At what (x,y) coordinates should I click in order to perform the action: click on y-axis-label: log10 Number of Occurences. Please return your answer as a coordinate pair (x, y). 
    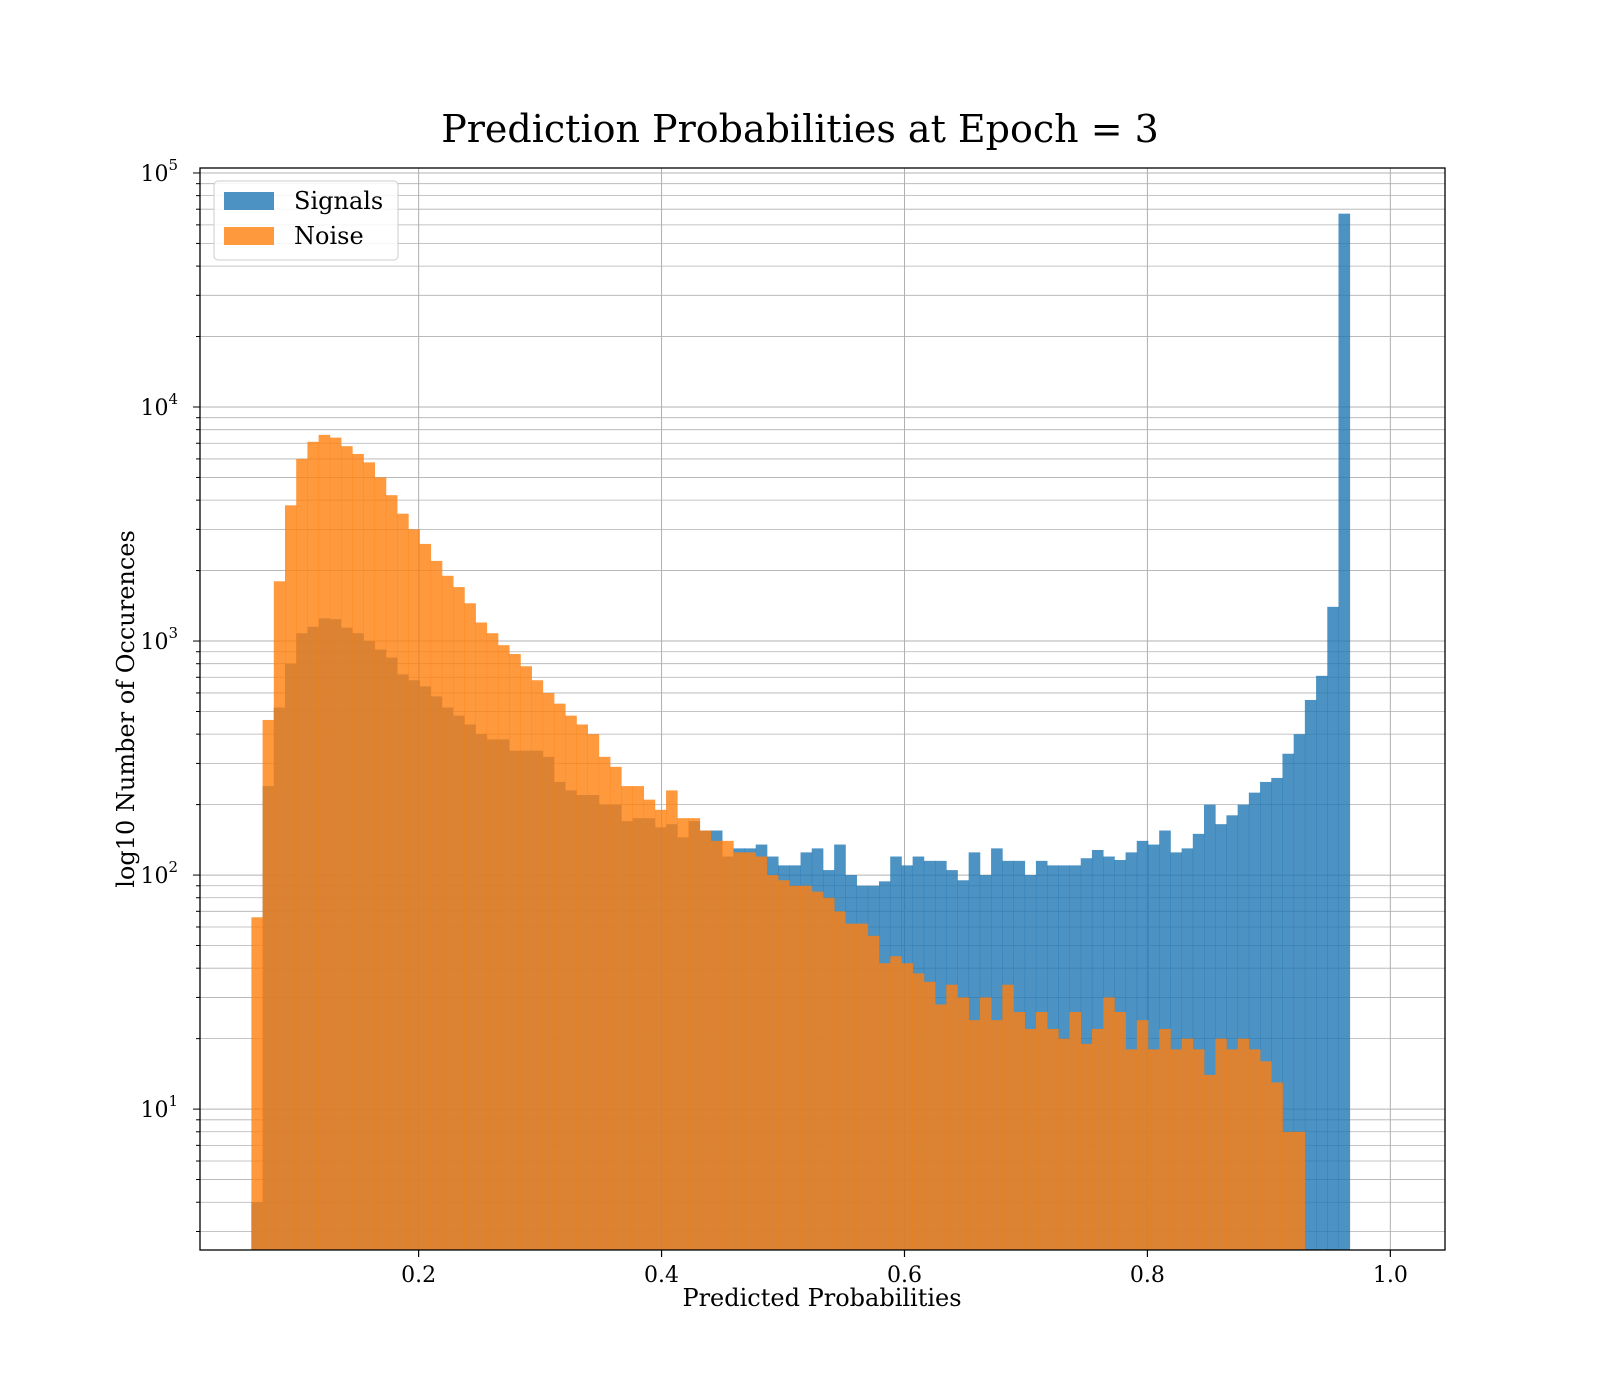
    Looking at the image, I should click on (126, 709).